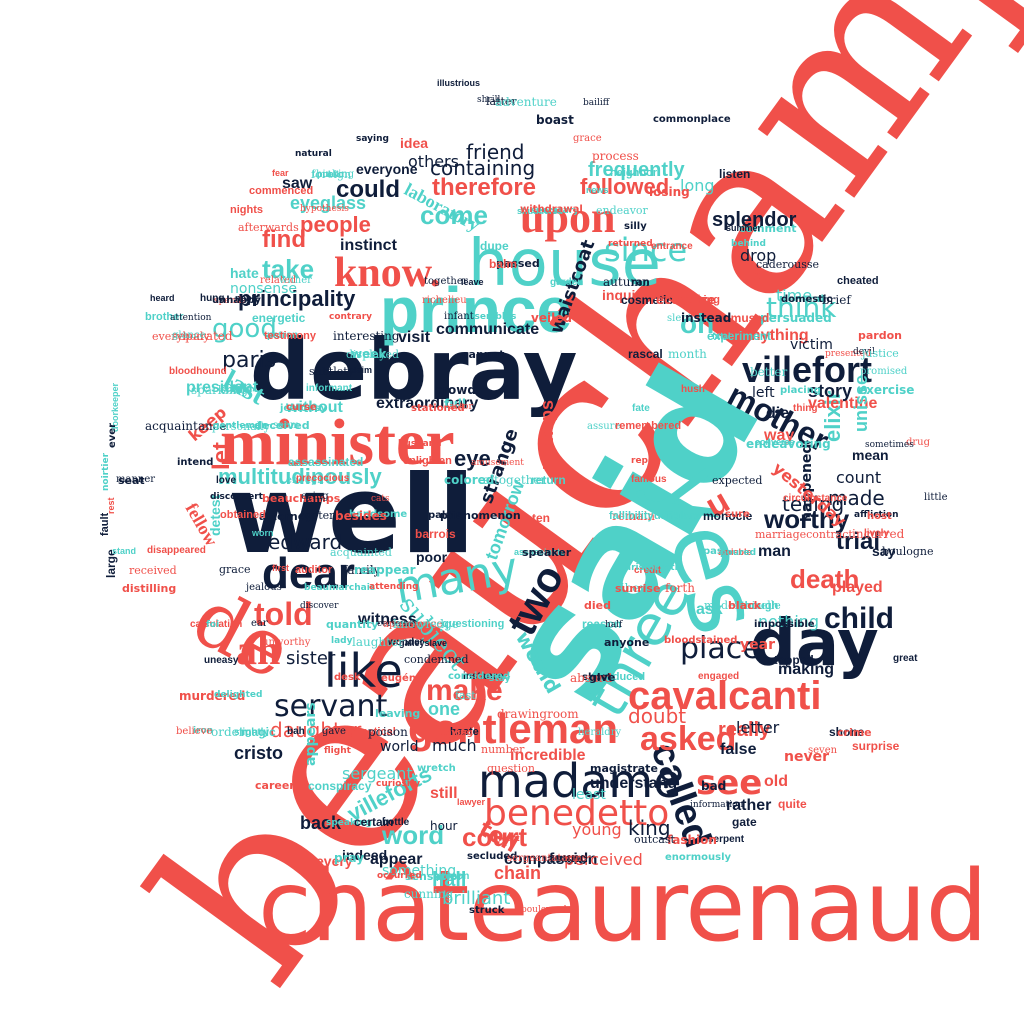  What do you see at coordinates (283, 335) in the screenshot?
I see `small-word: patron` at bounding box center [283, 335].